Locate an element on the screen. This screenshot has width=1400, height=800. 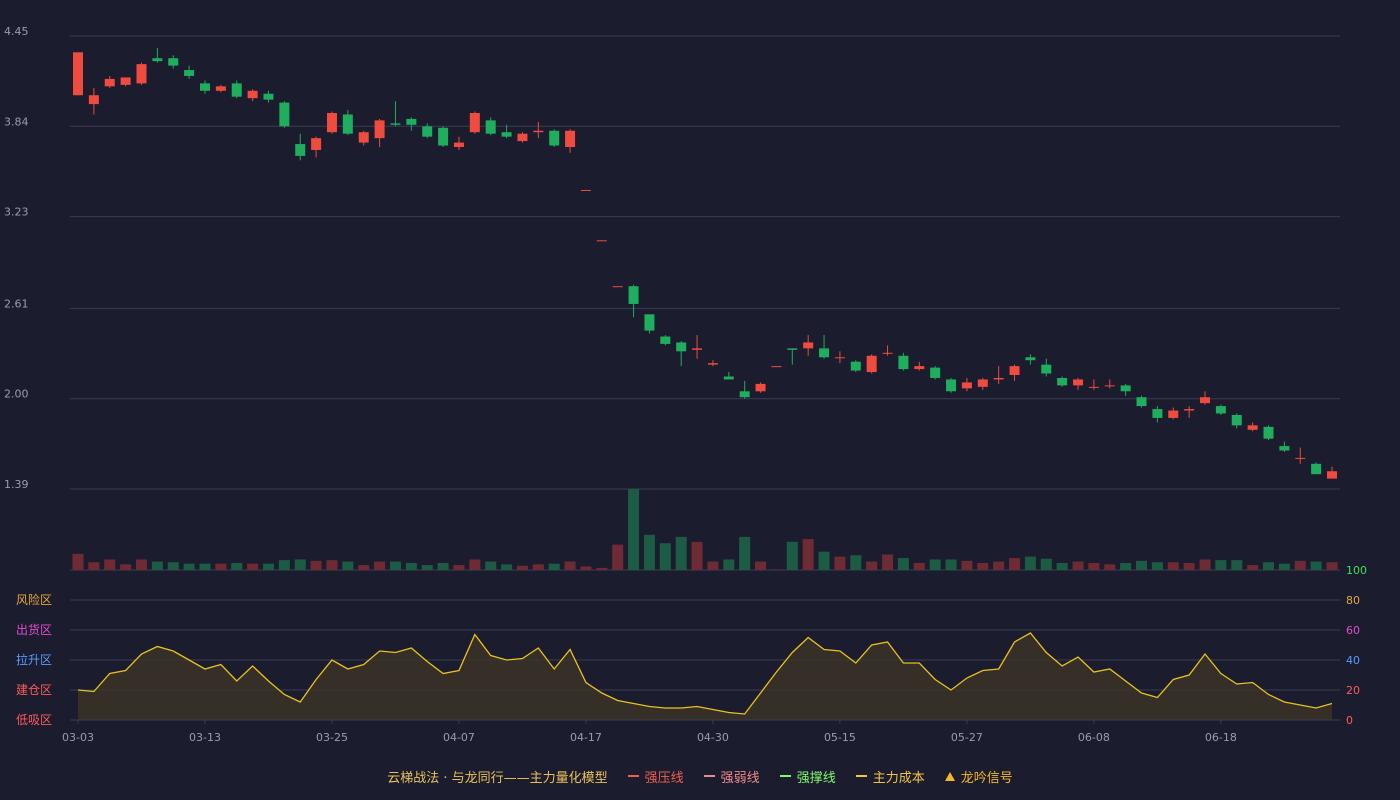
zone-label: 出货区 is located at coordinates (34, 629).